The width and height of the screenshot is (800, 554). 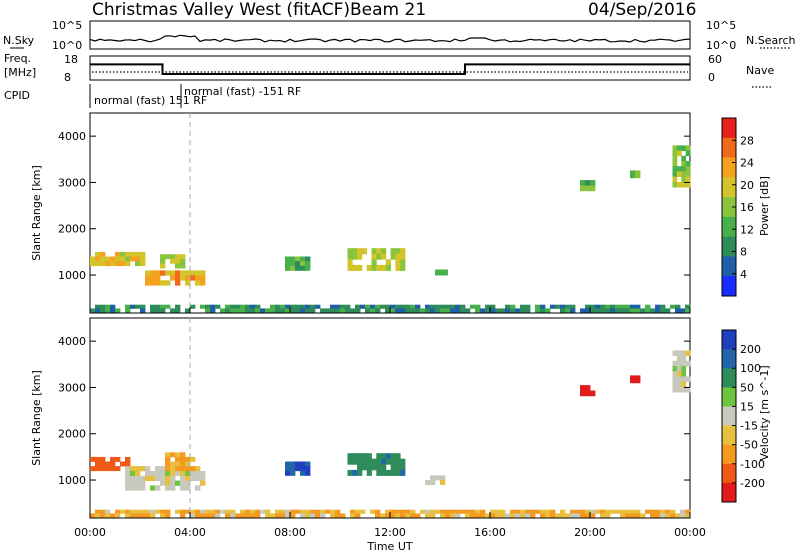 I want to click on date-title: 04/Sep/2016, so click(x=642, y=10).